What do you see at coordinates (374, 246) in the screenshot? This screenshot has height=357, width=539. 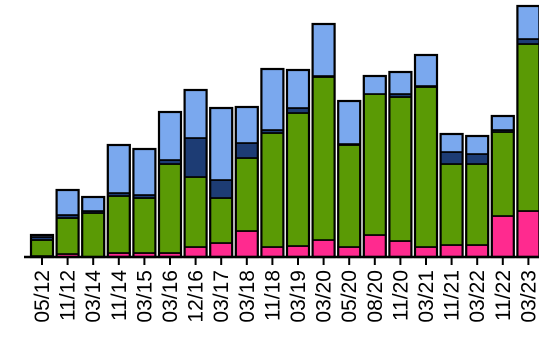 I see `bar-segment-08-20-s0` at bounding box center [374, 246].